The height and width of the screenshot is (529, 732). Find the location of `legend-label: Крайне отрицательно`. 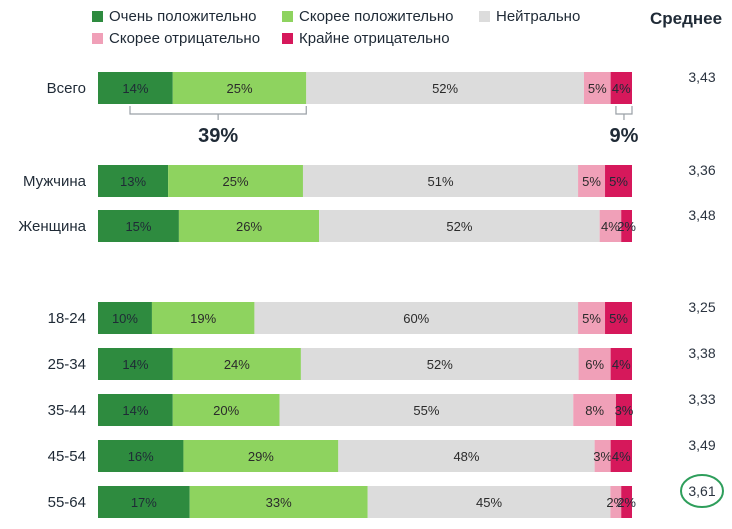

legend-label: Крайне отрицательно is located at coordinates (374, 38).